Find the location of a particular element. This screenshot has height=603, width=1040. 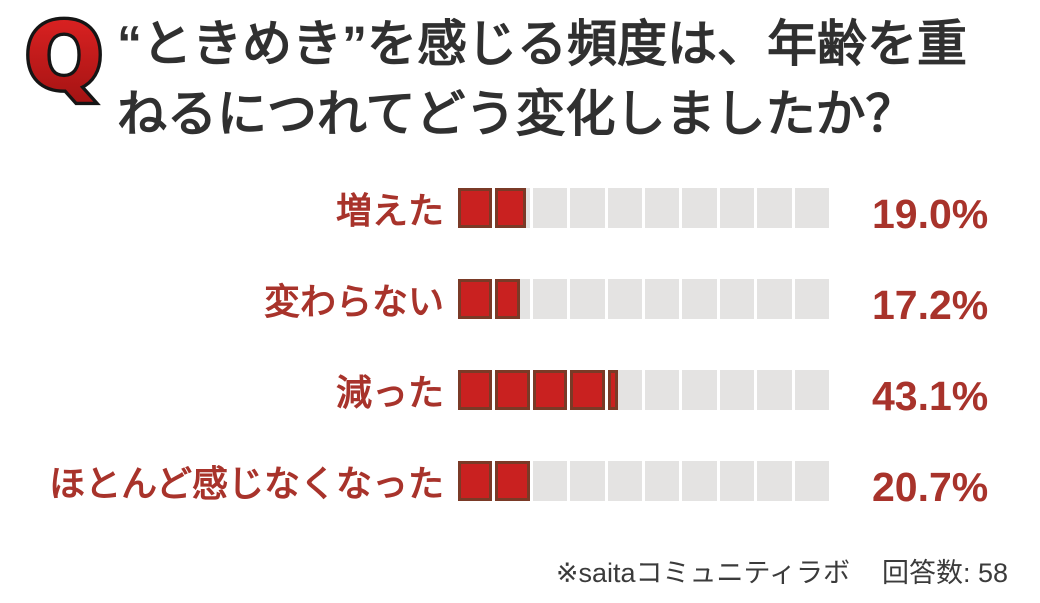

chart-row: 変わらない 17.2% is located at coordinates (520, 302).